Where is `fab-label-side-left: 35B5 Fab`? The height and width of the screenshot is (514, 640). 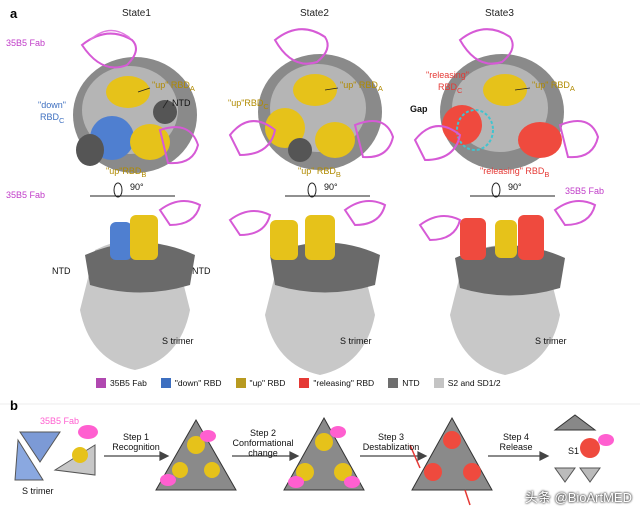 fab-label-side-left: 35B5 Fab is located at coordinates (26, 195).